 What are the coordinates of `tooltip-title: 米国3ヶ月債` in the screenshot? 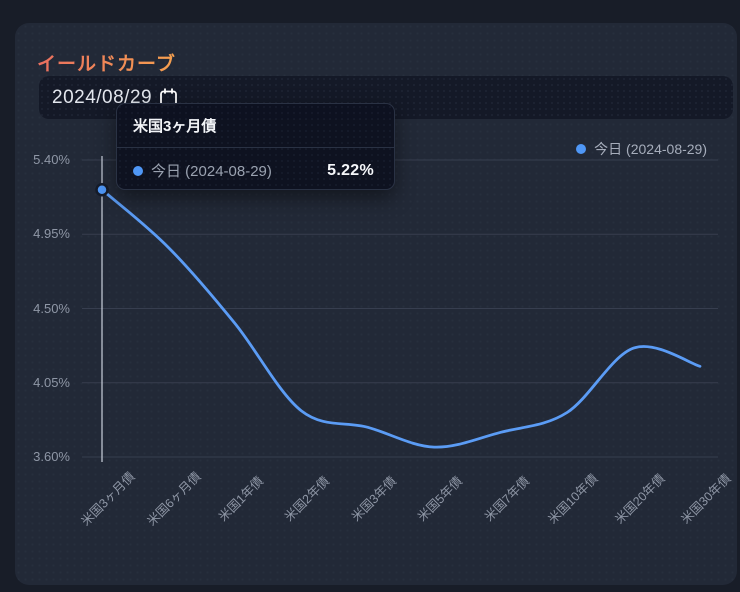 It's located at (175, 126).